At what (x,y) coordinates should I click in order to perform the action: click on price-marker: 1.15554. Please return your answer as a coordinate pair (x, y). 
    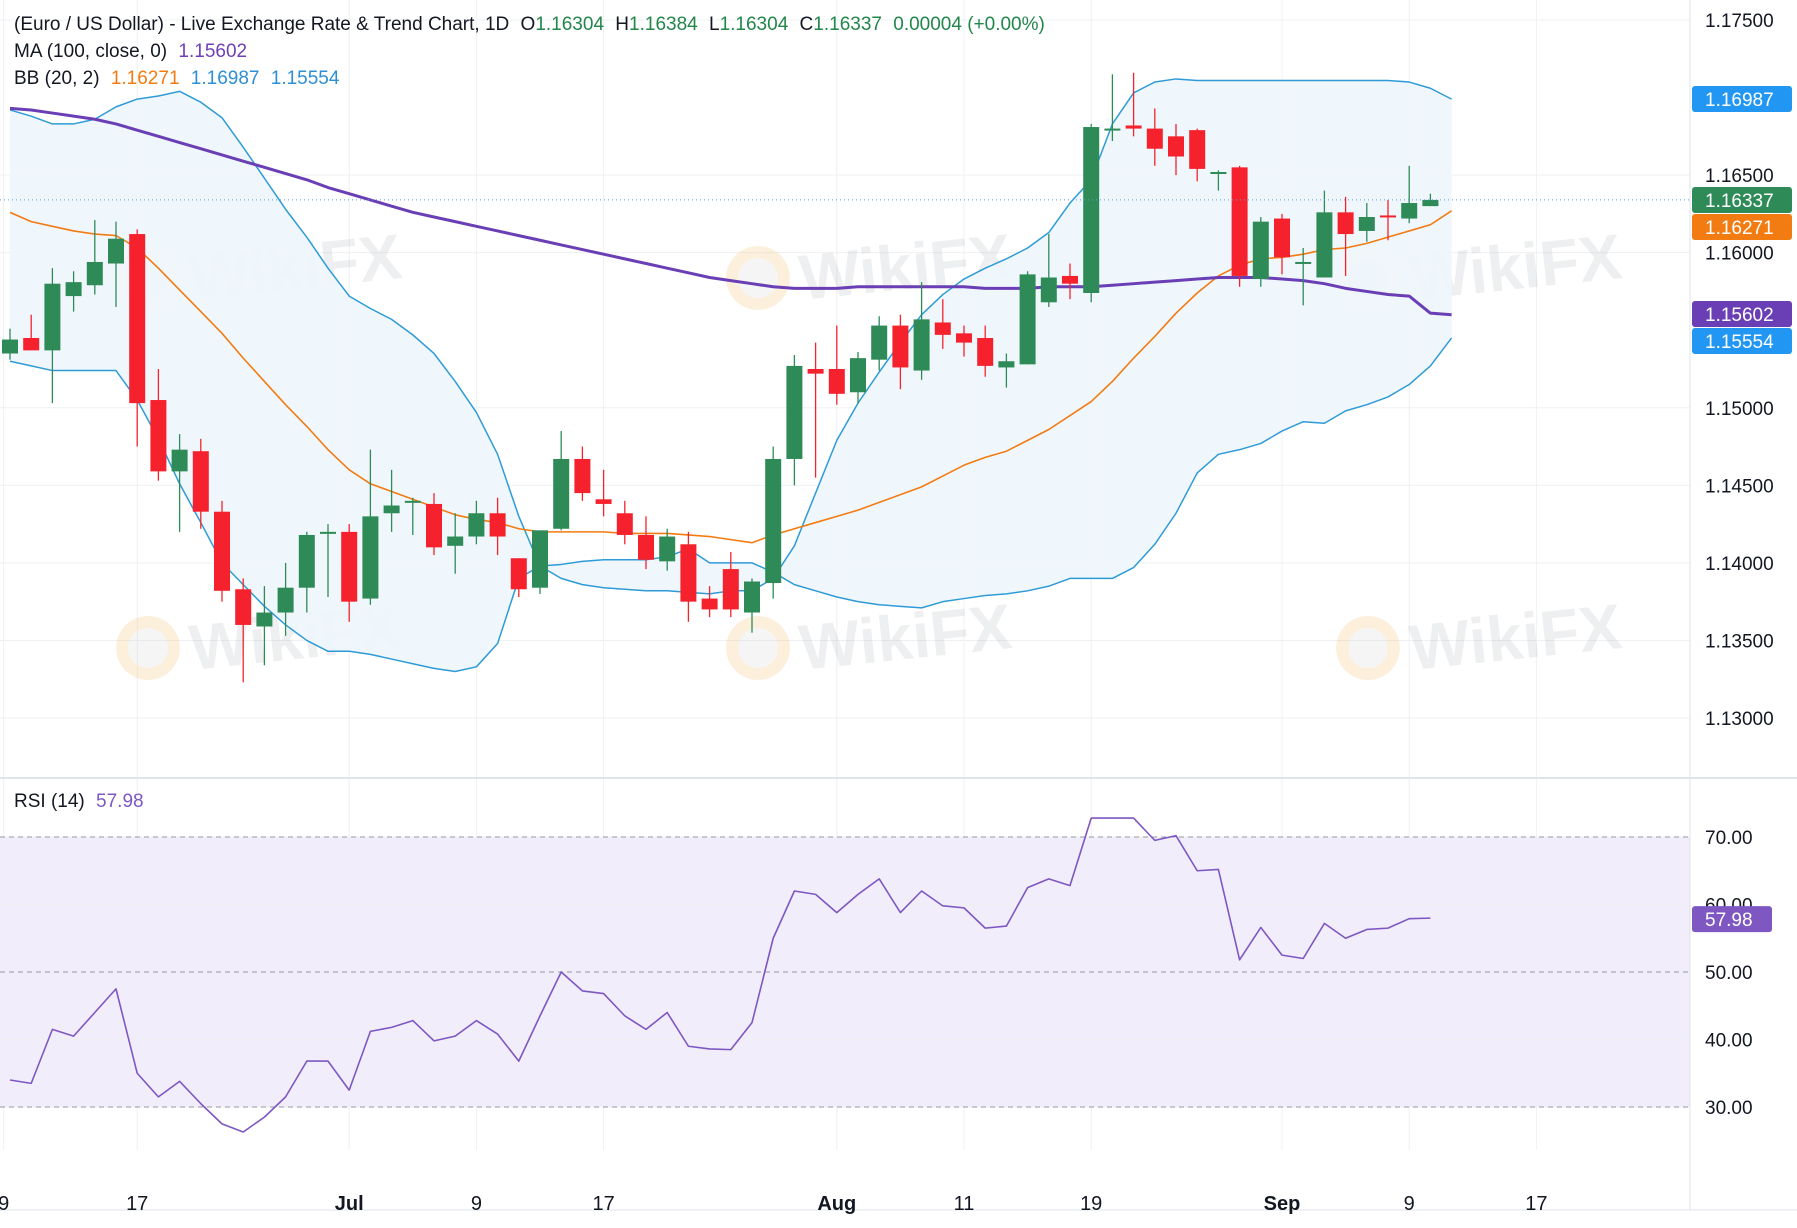
    Looking at the image, I should click on (1742, 341).